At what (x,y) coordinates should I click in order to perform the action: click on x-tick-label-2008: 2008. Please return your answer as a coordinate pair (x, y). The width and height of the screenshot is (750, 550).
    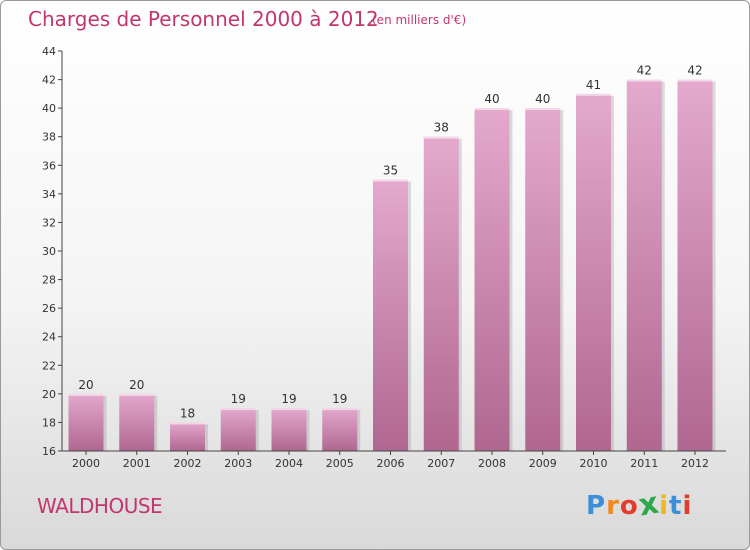
    Looking at the image, I should click on (492, 463).